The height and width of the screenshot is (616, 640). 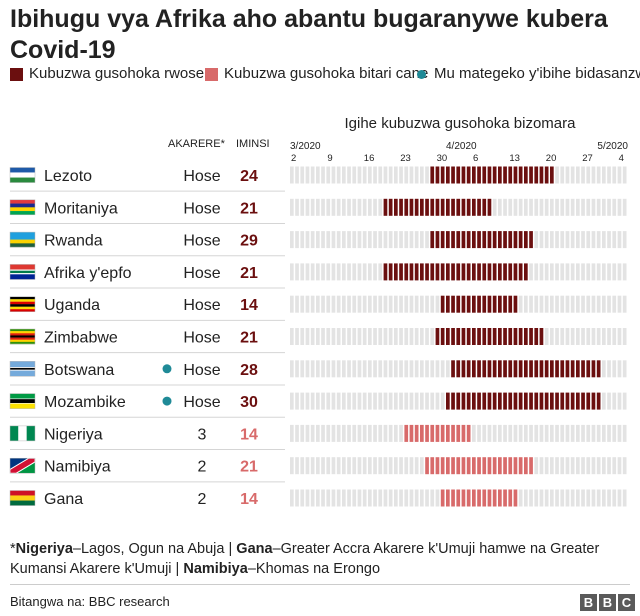 What do you see at coordinates (442, 158) in the screenshot?
I see `day-tick-label: 30` at bounding box center [442, 158].